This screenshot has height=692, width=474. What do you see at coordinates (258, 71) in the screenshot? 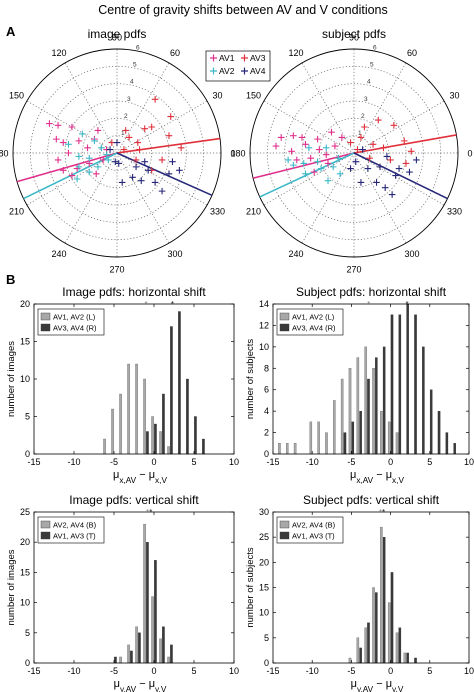
I see `legend-label-av4: AV4` at bounding box center [258, 71].